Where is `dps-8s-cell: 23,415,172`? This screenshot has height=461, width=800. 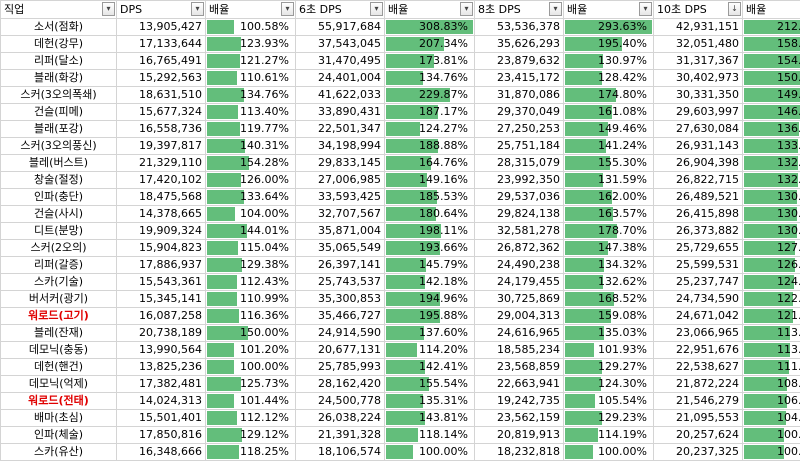 dps-8s-cell: 23,415,172 is located at coordinates (519, 78).